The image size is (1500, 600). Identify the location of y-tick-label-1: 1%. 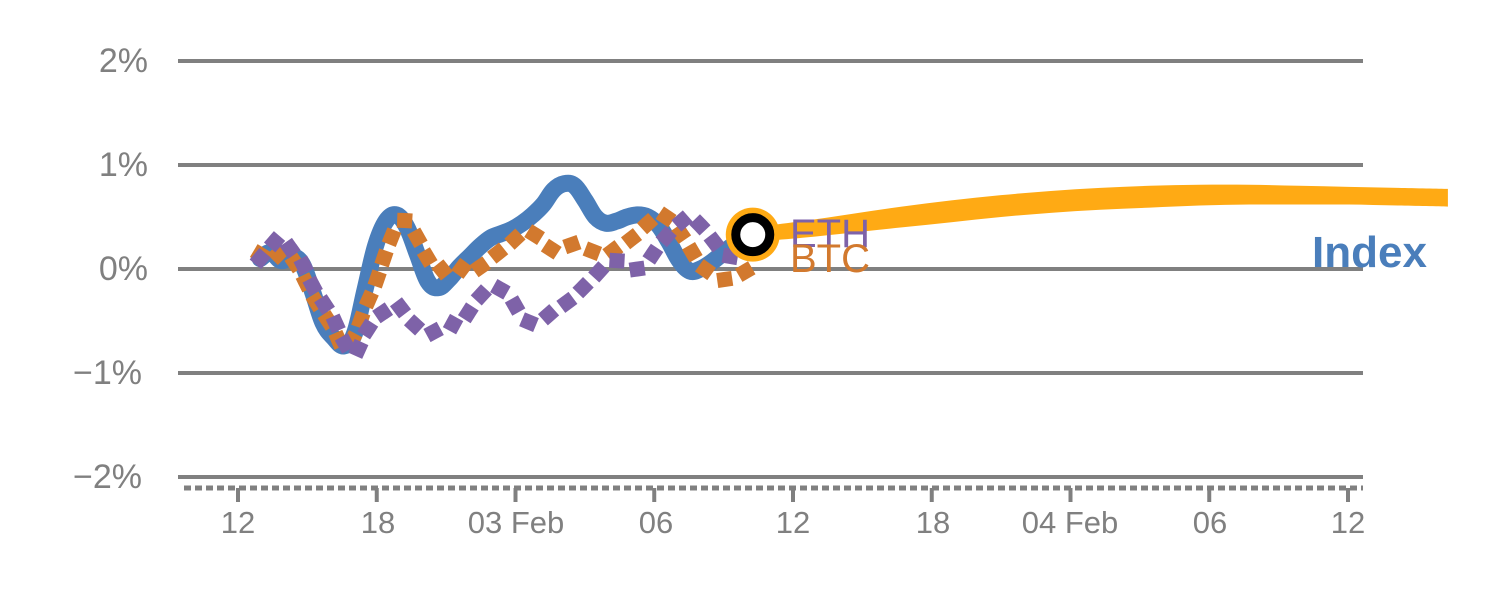
(123, 165).